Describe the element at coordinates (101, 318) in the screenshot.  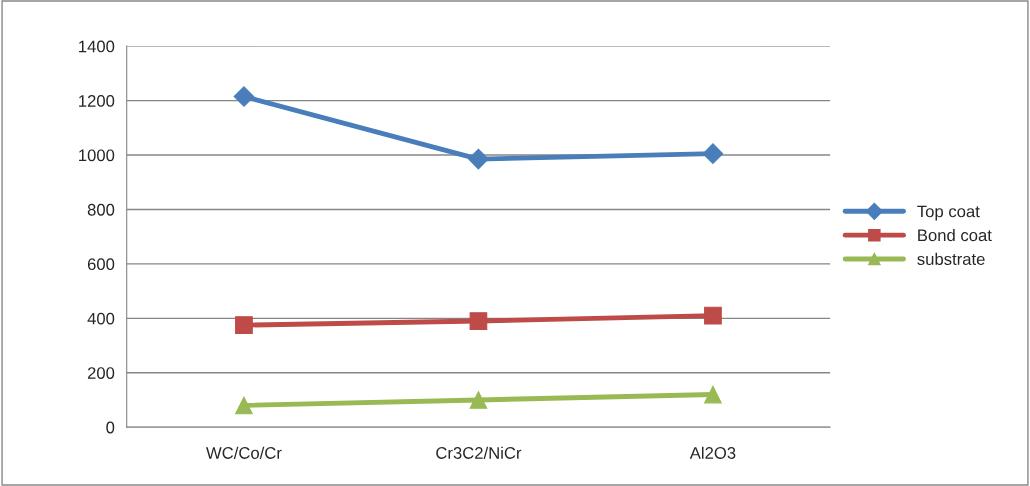
I see `y-tick-label: 400` at that location.